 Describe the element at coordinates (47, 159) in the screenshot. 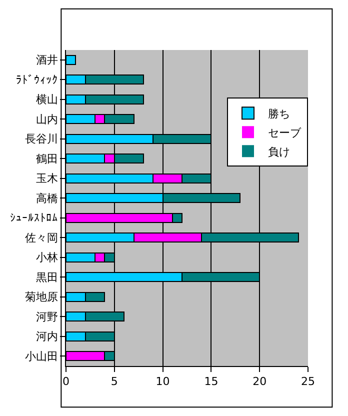

I see `y-tick-label: 鶴田` at that location.